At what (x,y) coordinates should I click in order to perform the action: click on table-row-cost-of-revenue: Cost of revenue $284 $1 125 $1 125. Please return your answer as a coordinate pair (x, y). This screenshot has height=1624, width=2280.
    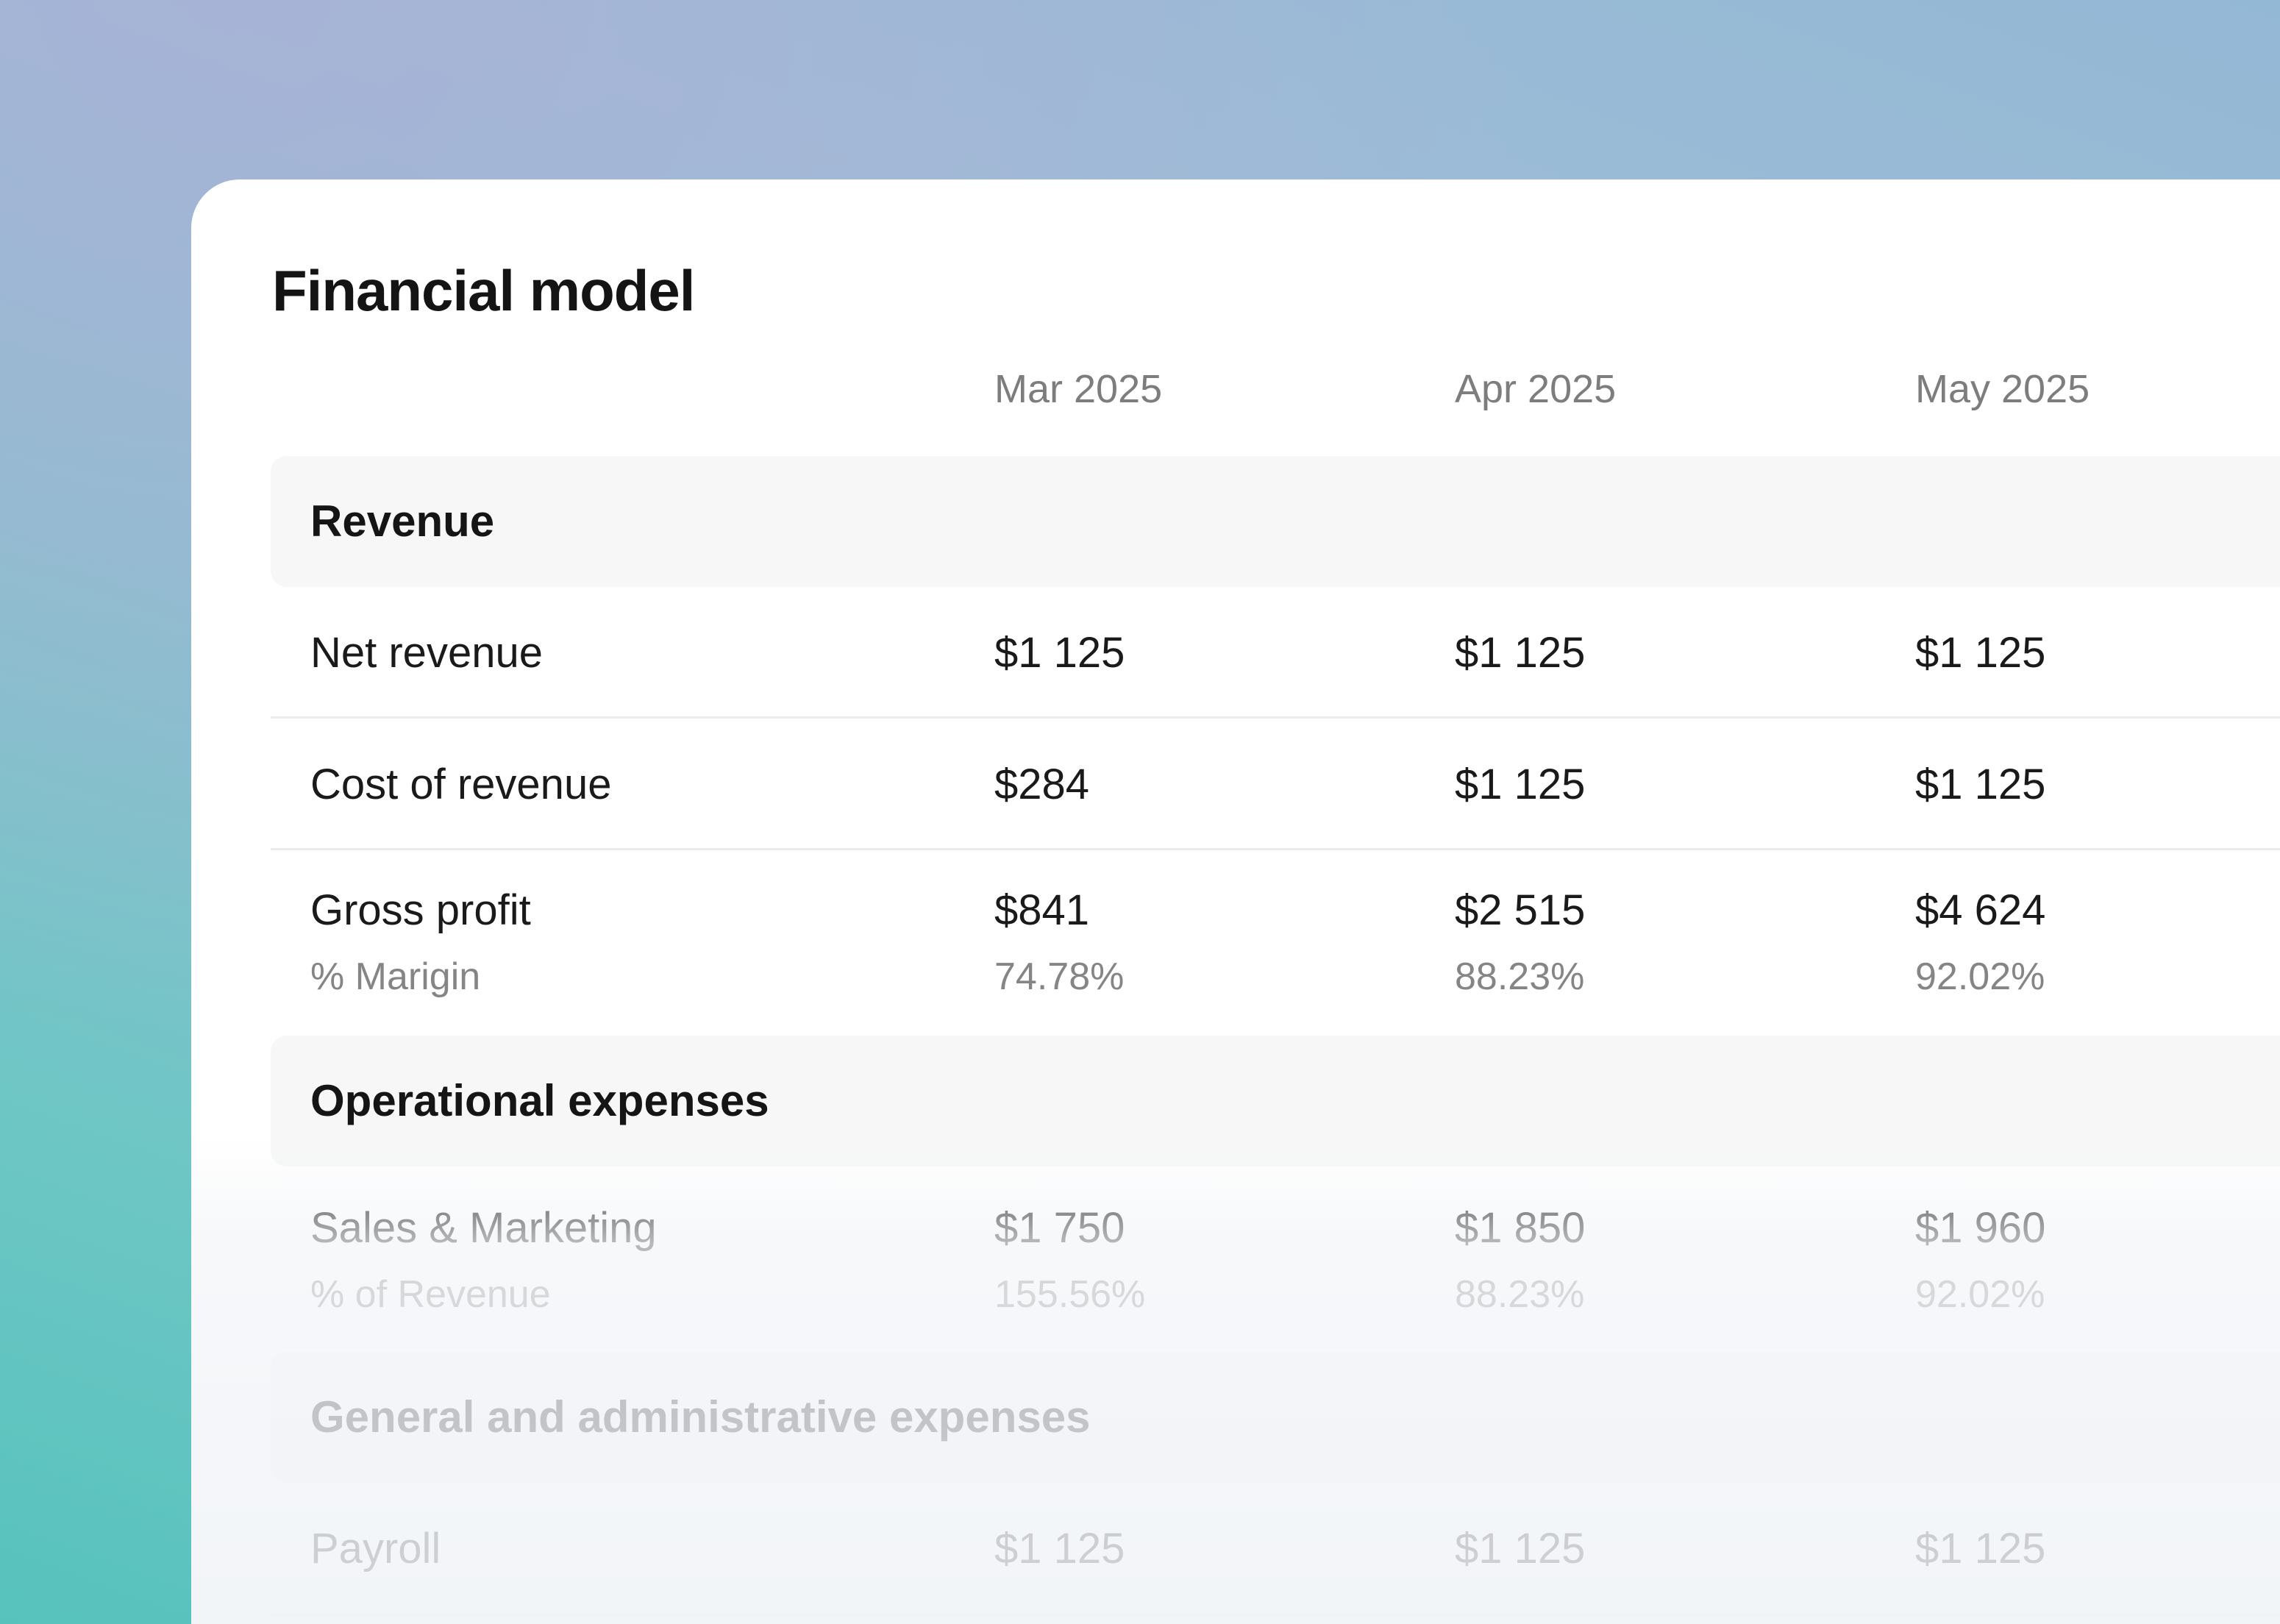
    Looking at the image, I should click on (1275, 784).